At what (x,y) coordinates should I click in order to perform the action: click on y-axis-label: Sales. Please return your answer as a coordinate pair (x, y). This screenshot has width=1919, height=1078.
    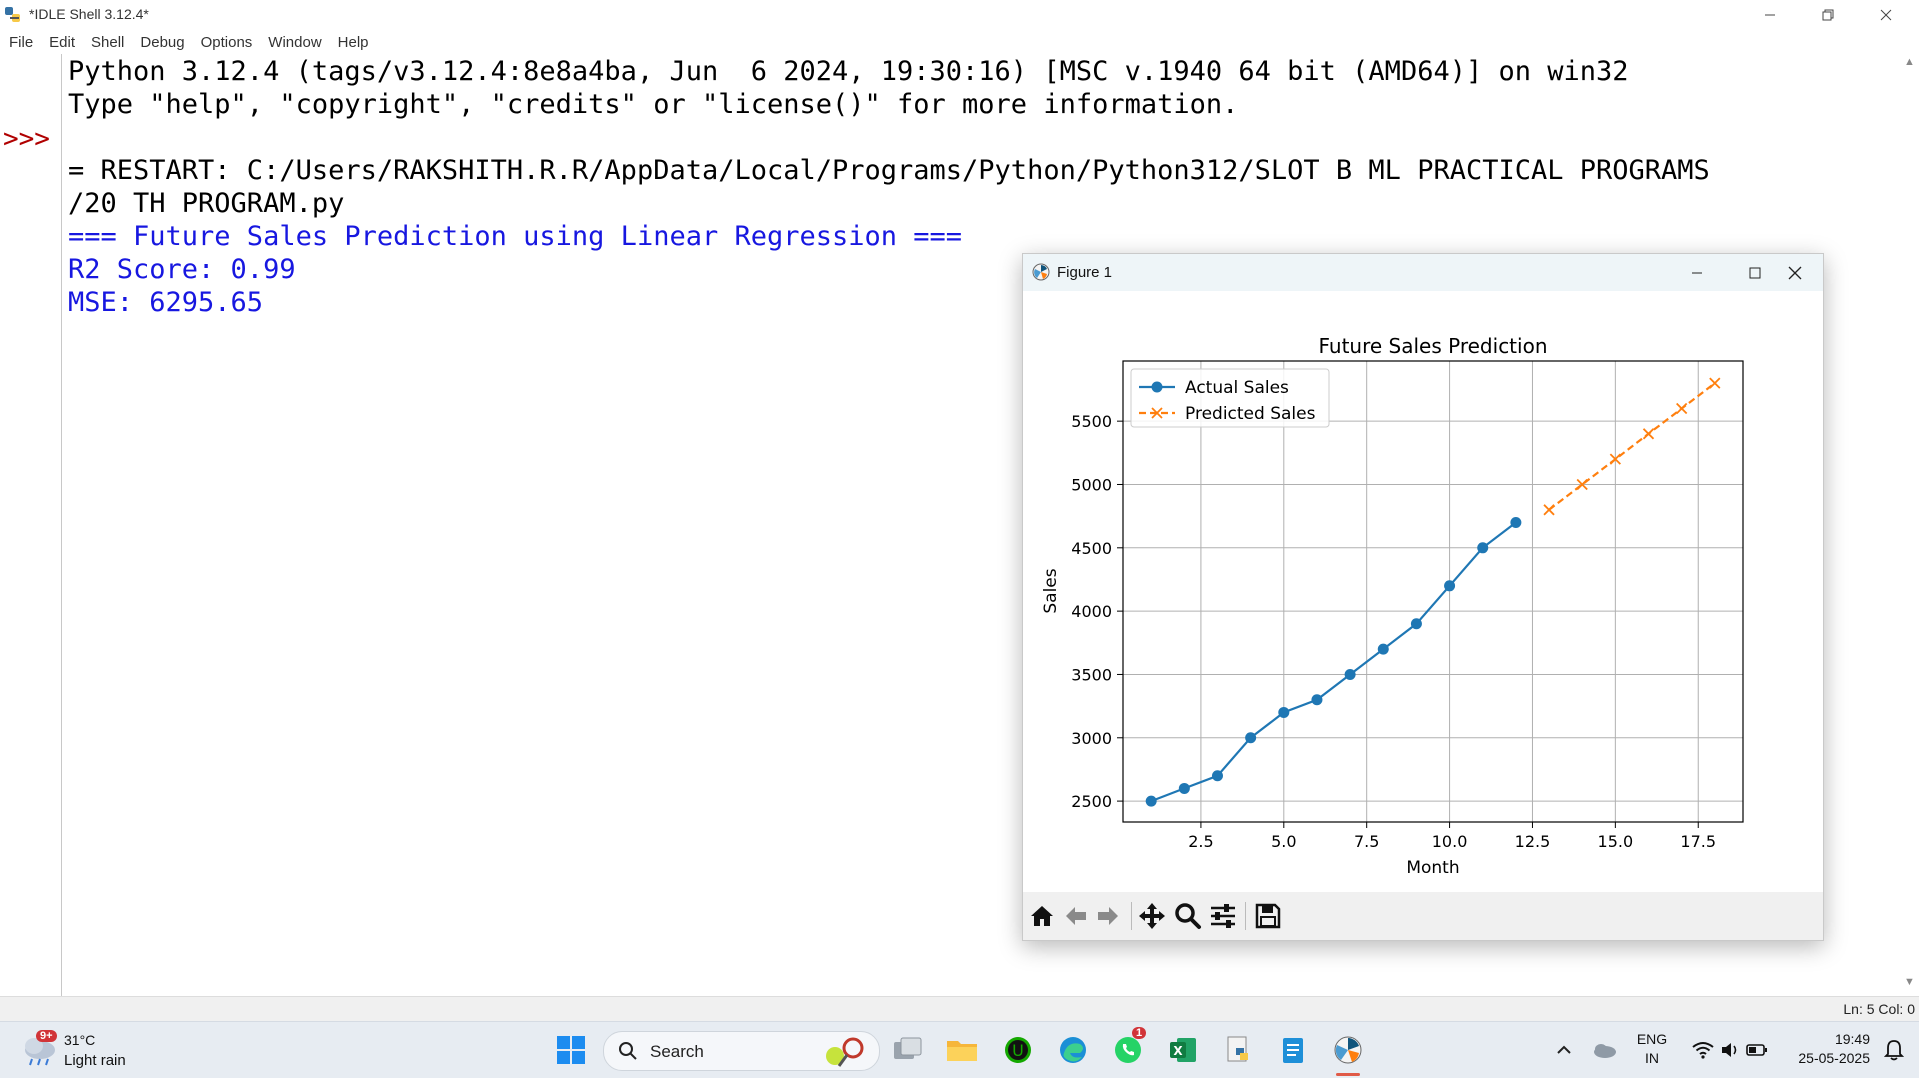
    Looking at the image, I should click on (1051, 590).